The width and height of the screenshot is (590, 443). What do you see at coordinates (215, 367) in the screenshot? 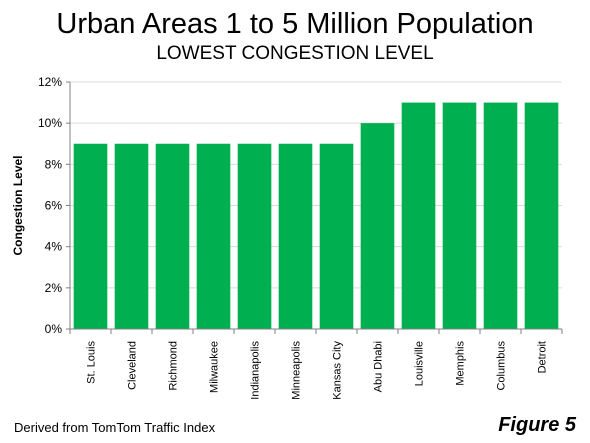
I see `x-tick-label: Milwaukee` at bounding box center [215, 367].